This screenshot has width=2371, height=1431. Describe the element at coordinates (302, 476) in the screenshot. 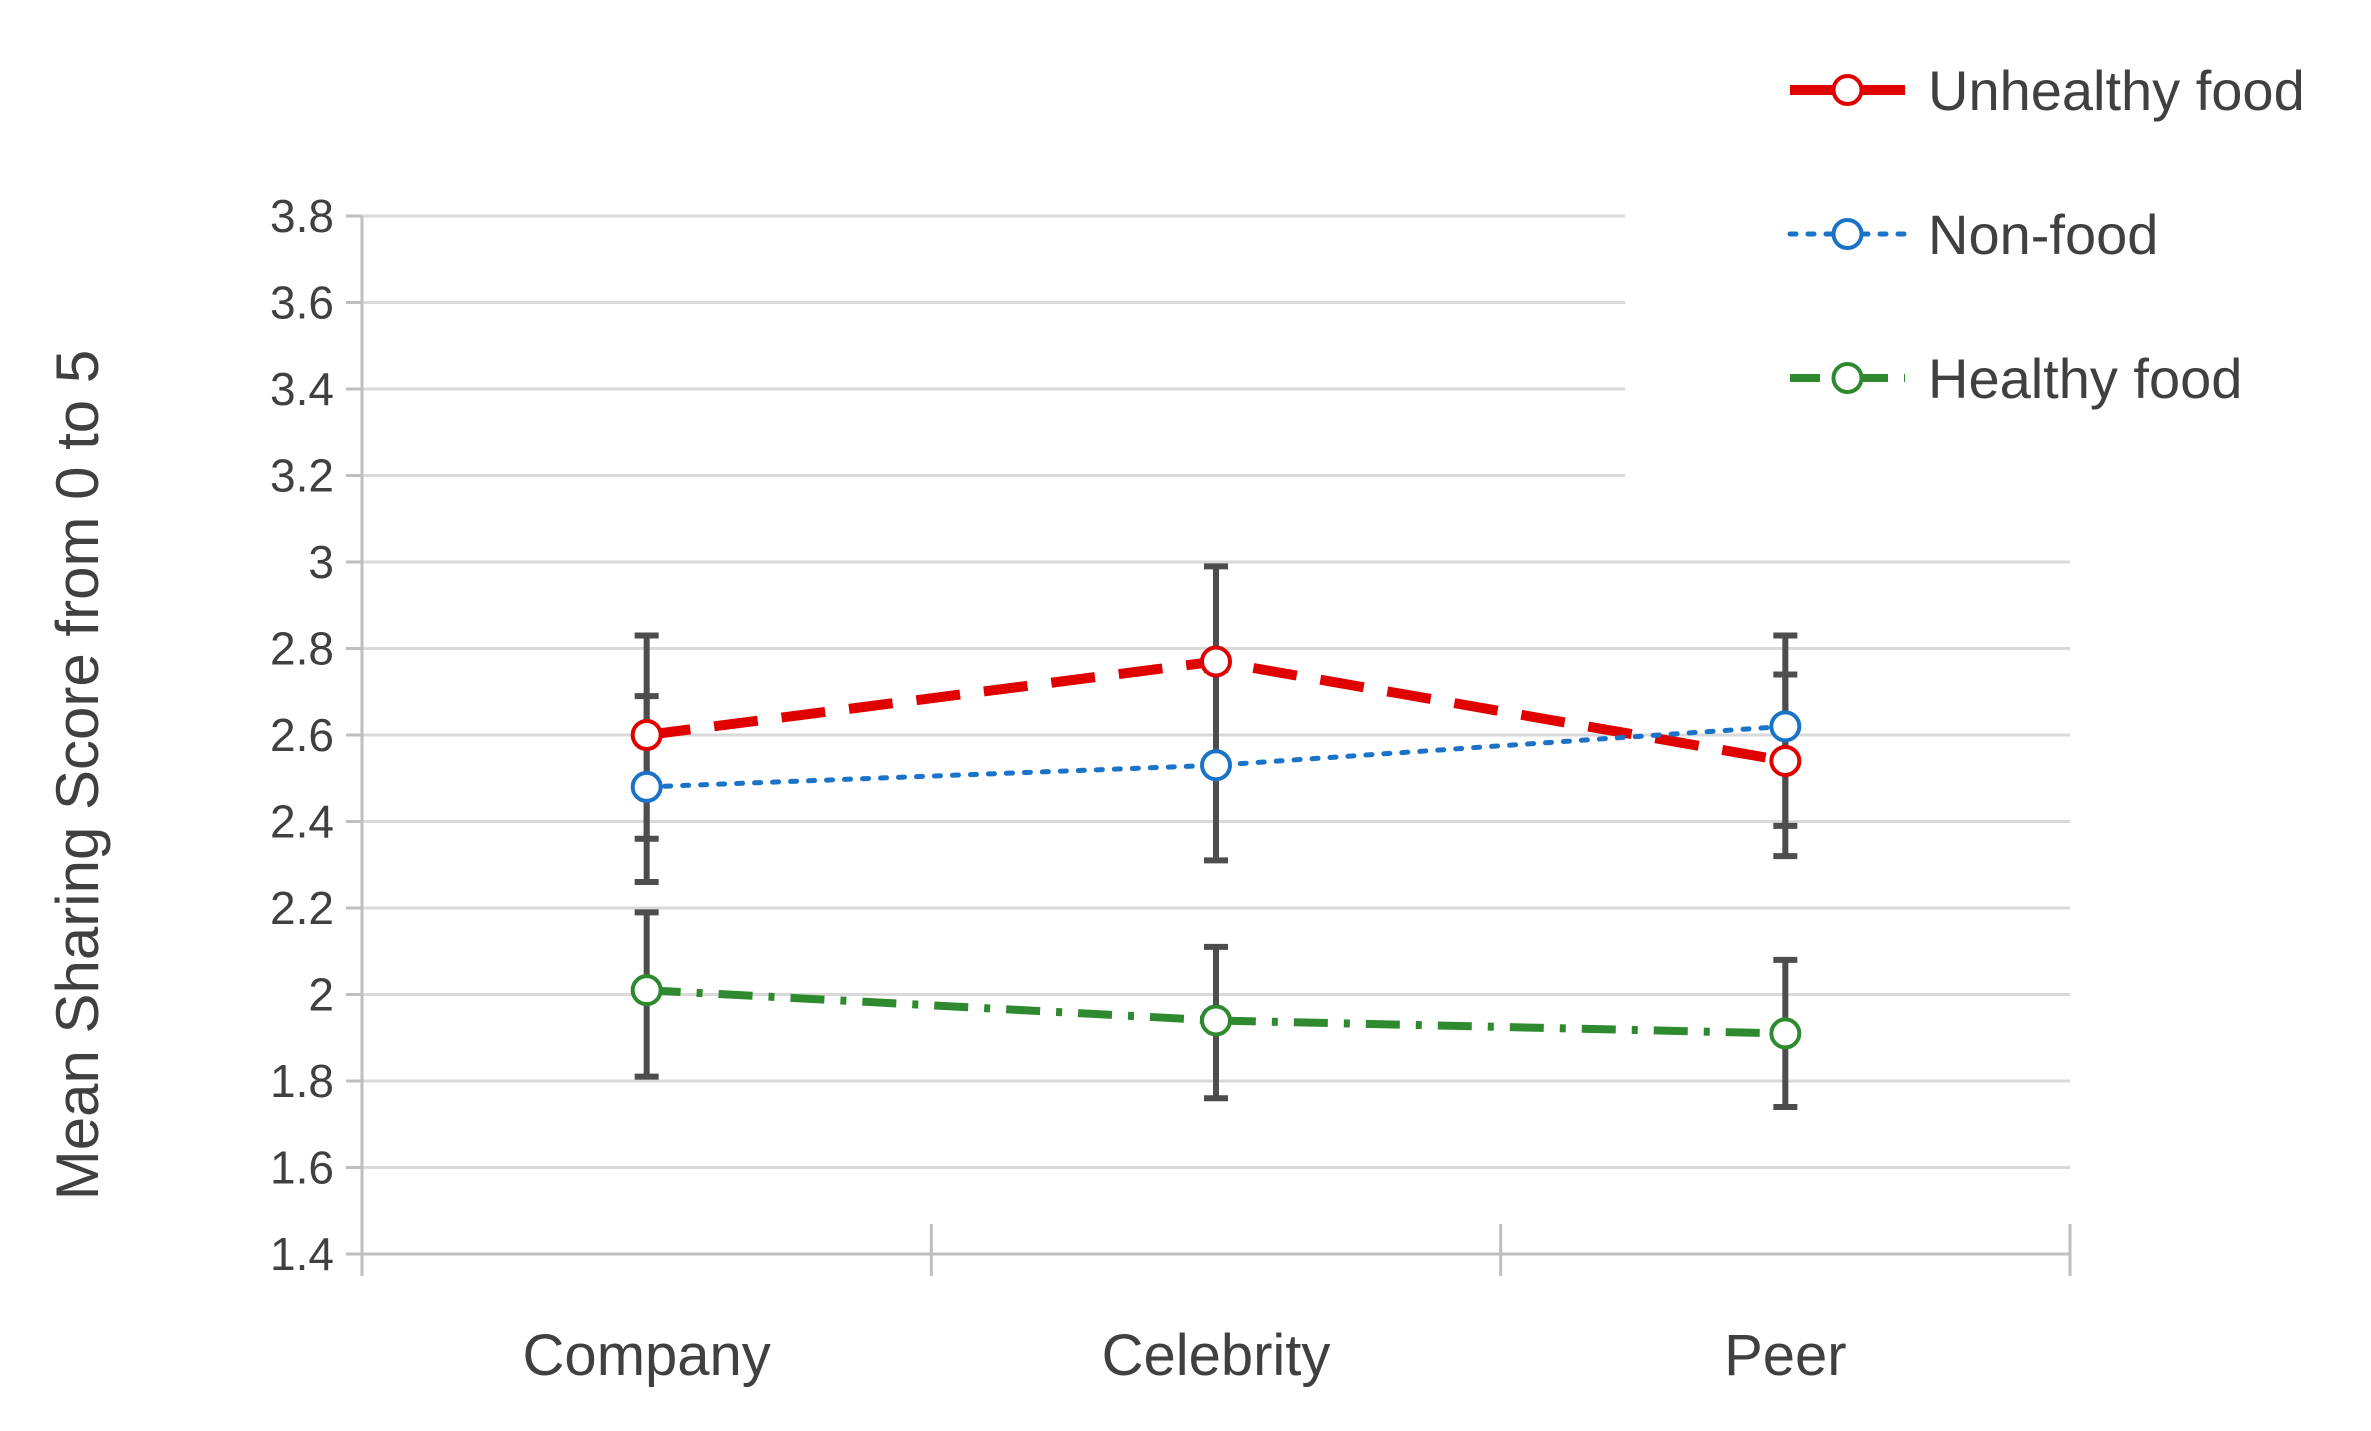

I see `y-tick-label: 3.2` at that location.